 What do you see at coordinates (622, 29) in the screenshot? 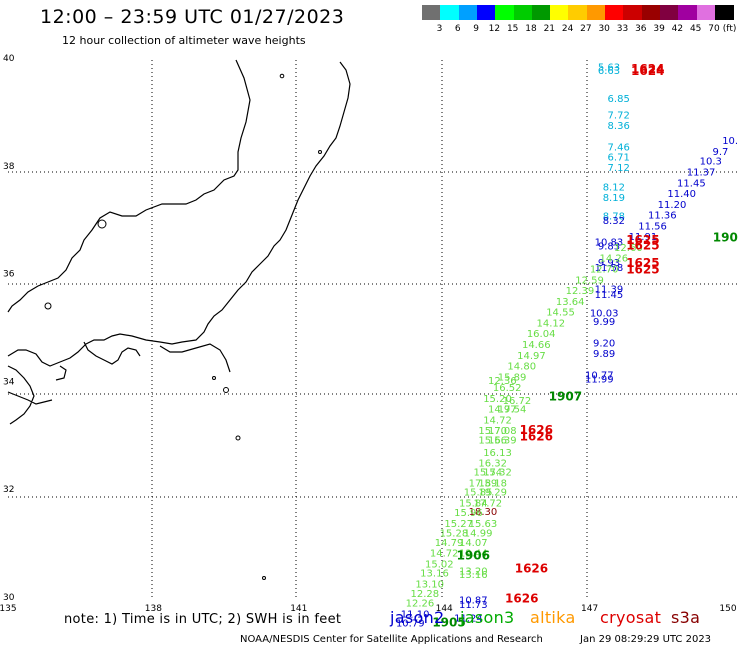
I see `scale-label: 33` at bounding box center [622, 29].